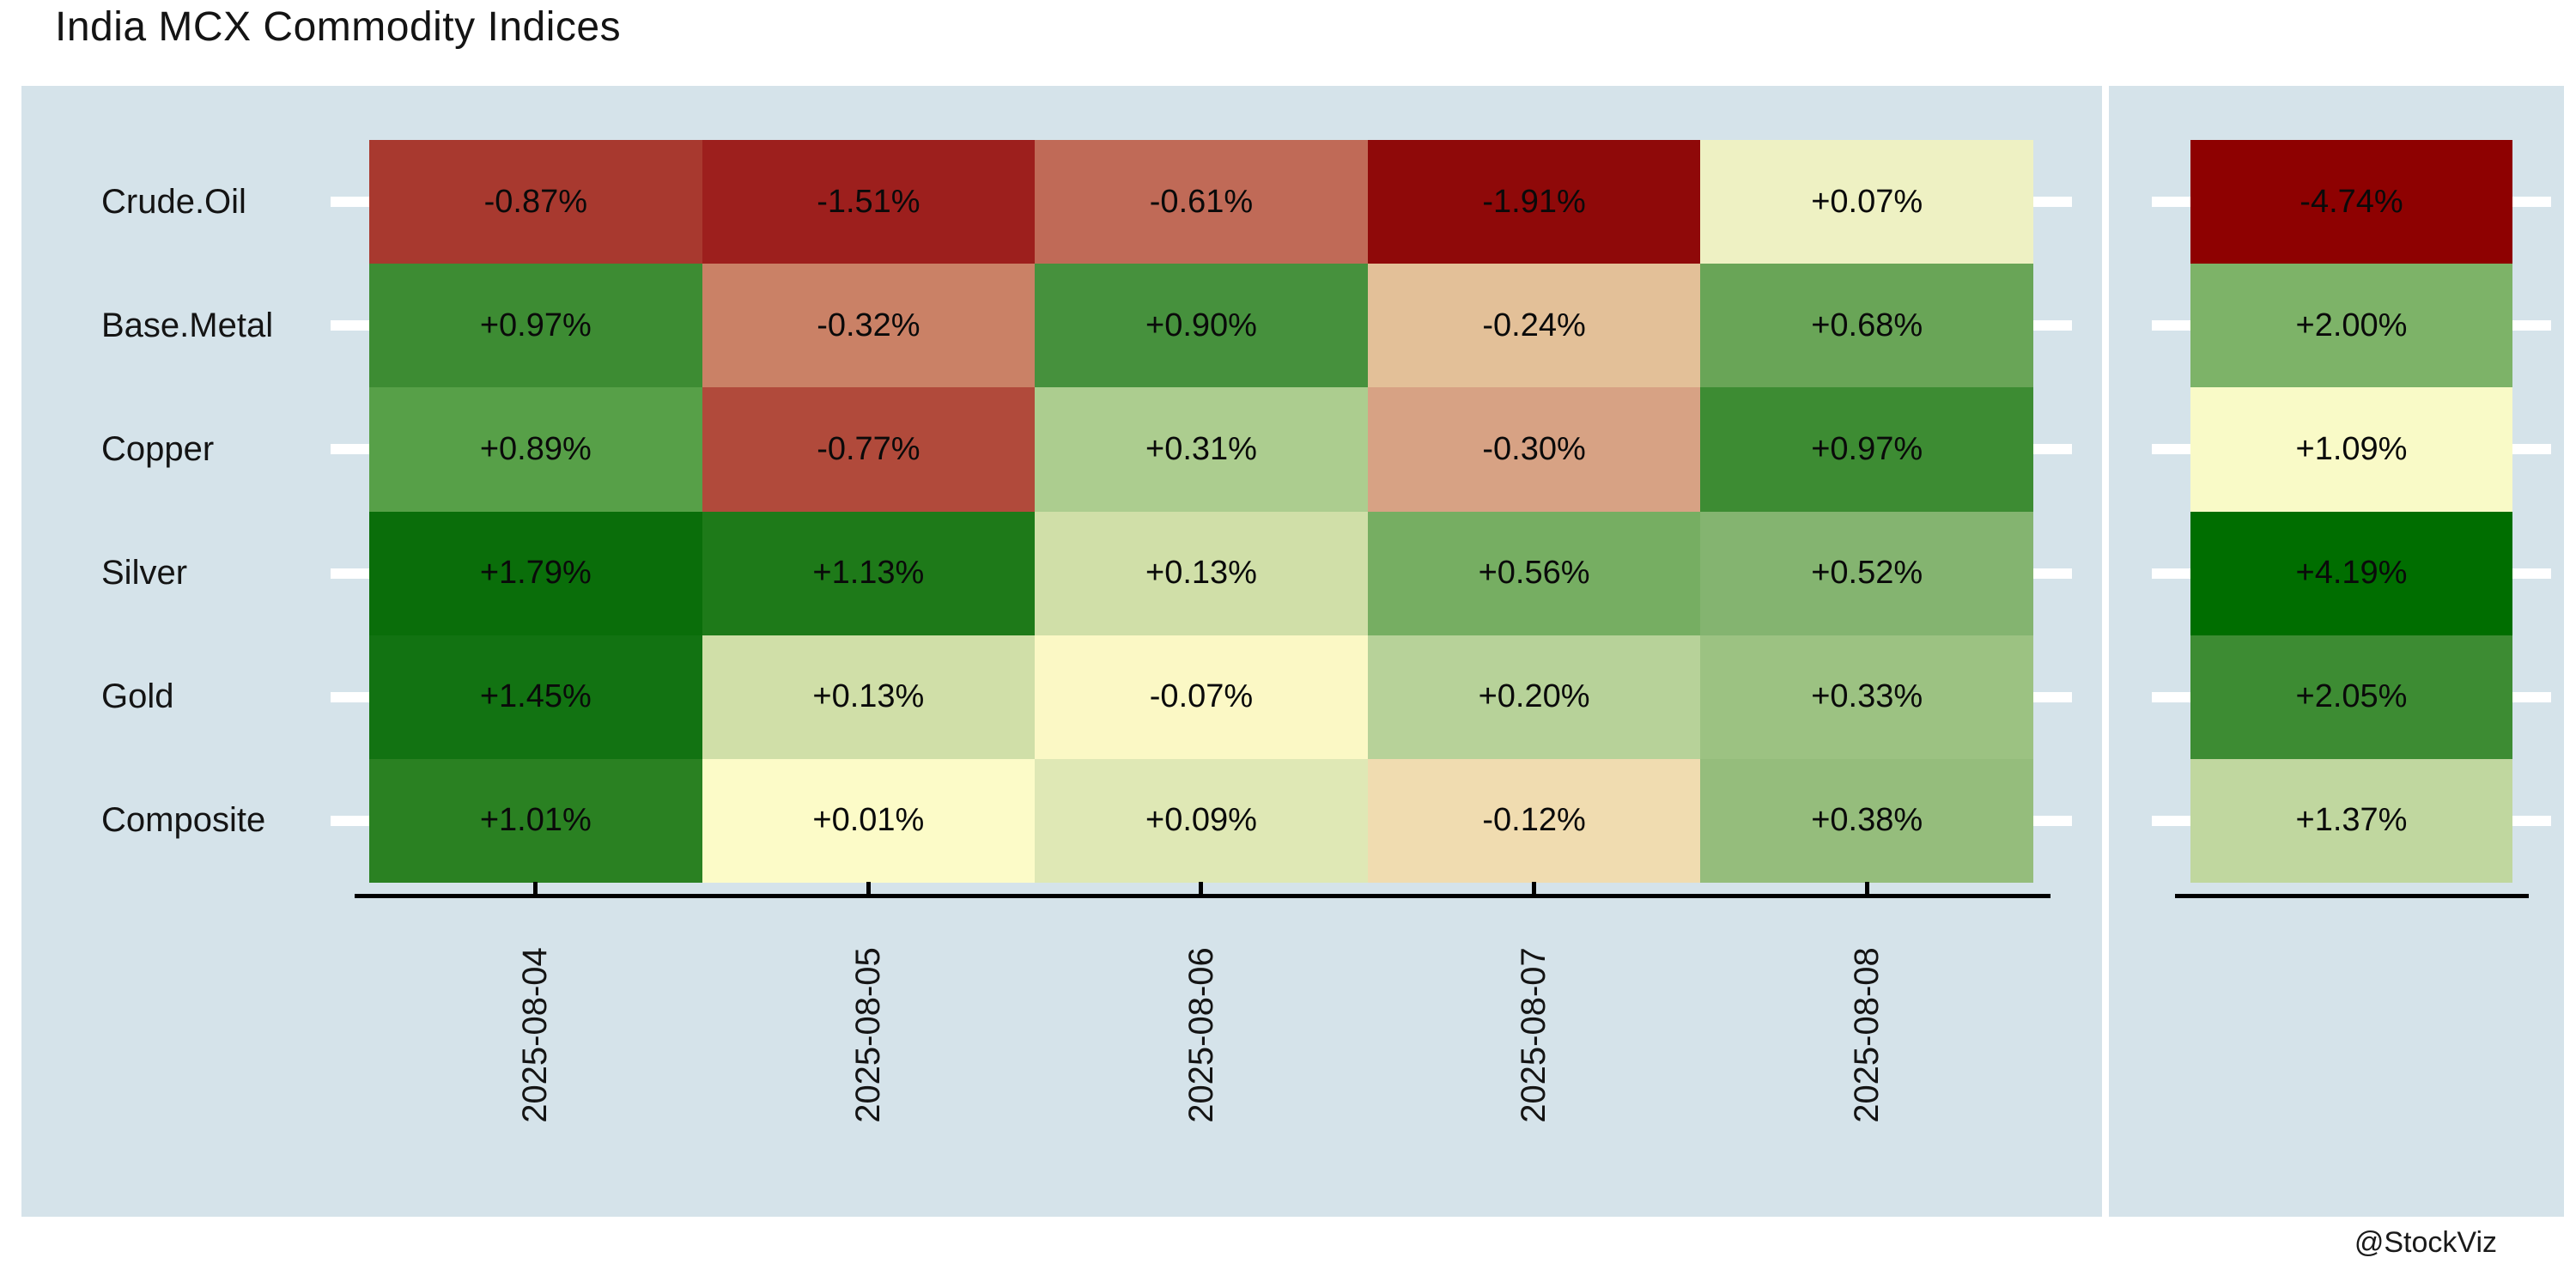 The width and height of the screenshot is (2576, 1288). Describe the element at coordinates (2351, 821) in the screenshot. I see `totals-cell: +1.37%` at that location.